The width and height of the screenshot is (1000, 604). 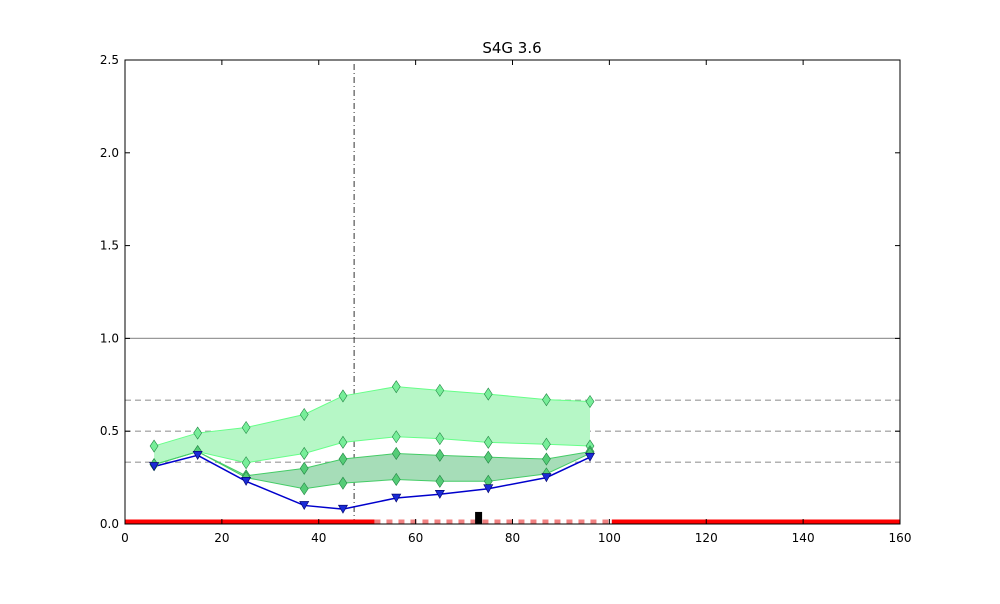 What do you see at coordinates (372, 464) in the screenshot?
I see `series-line-inner-band-upper` at bounding box center [372, 464].